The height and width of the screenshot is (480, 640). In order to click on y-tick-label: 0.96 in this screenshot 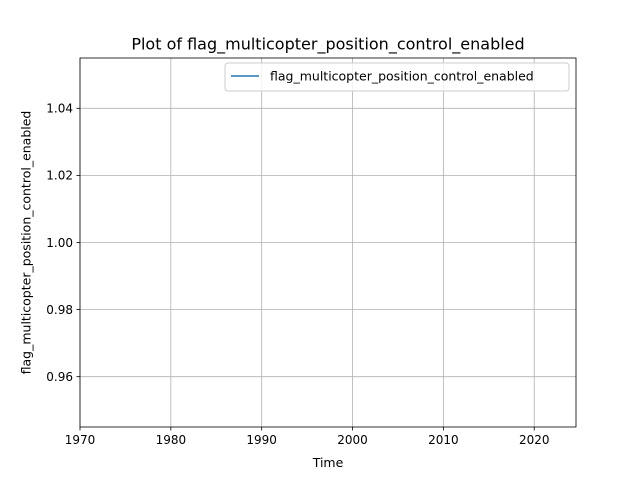, I will do `click(59, 377)`.